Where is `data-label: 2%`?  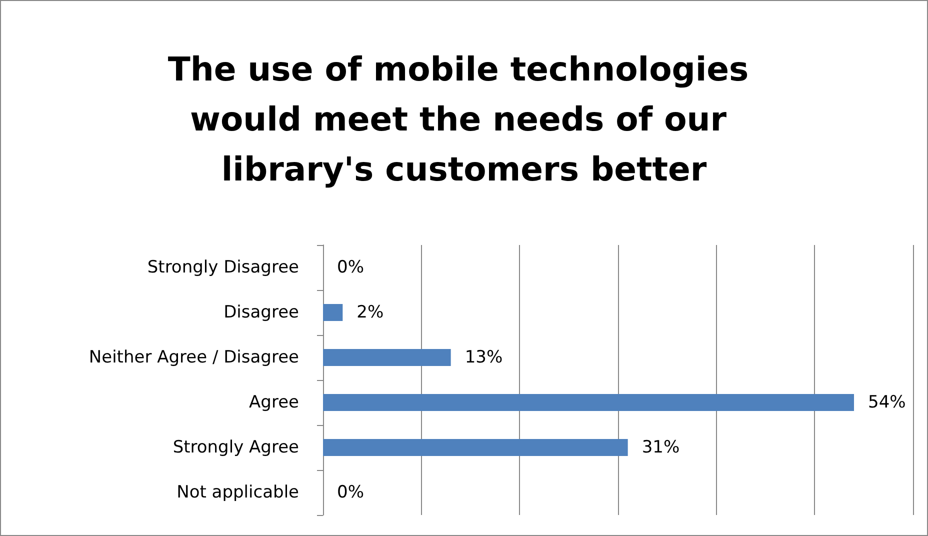
data-label: 2% is located at coordinates (370, 312).